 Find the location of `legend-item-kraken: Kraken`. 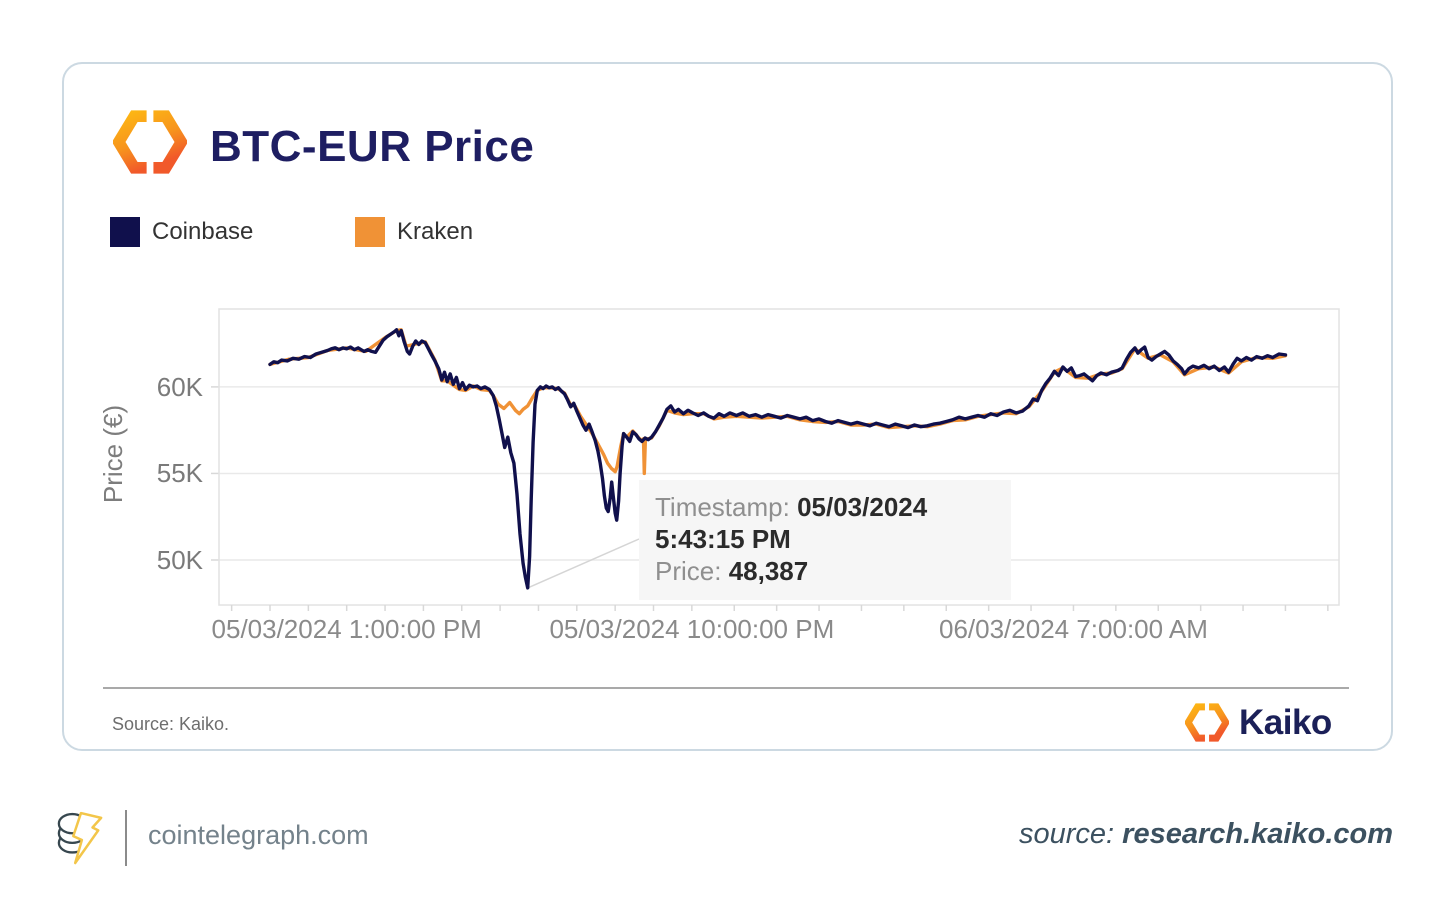

legend-item-kraken: Kraken is located at coordinates (414, 232).